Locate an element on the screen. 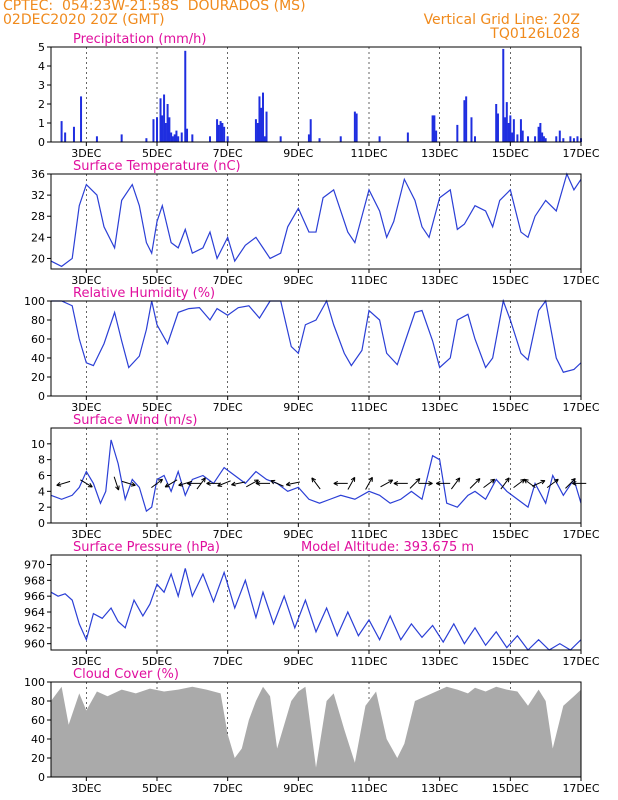  y-tick-label: 6 is located at coordinates (41, 476).